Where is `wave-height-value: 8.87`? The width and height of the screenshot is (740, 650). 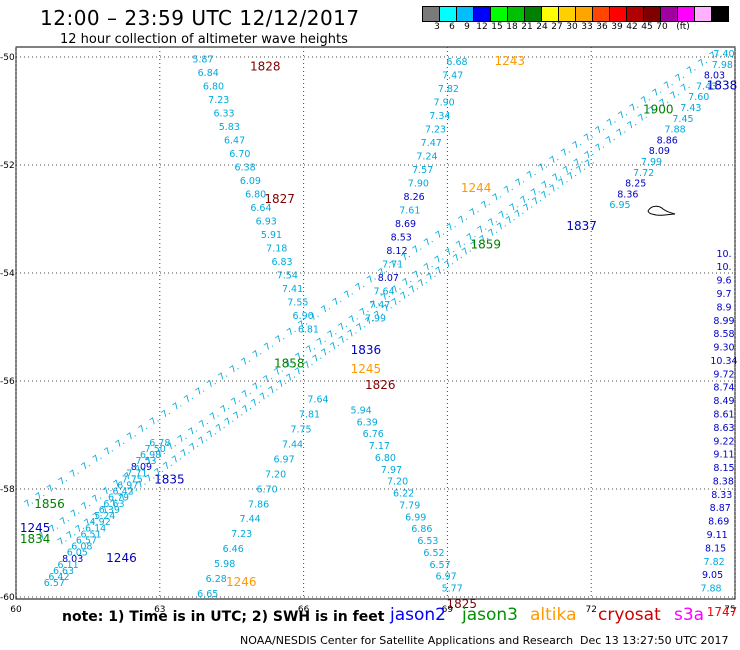 wave-height-value: 8.87 is located at coordinates (720, 508).